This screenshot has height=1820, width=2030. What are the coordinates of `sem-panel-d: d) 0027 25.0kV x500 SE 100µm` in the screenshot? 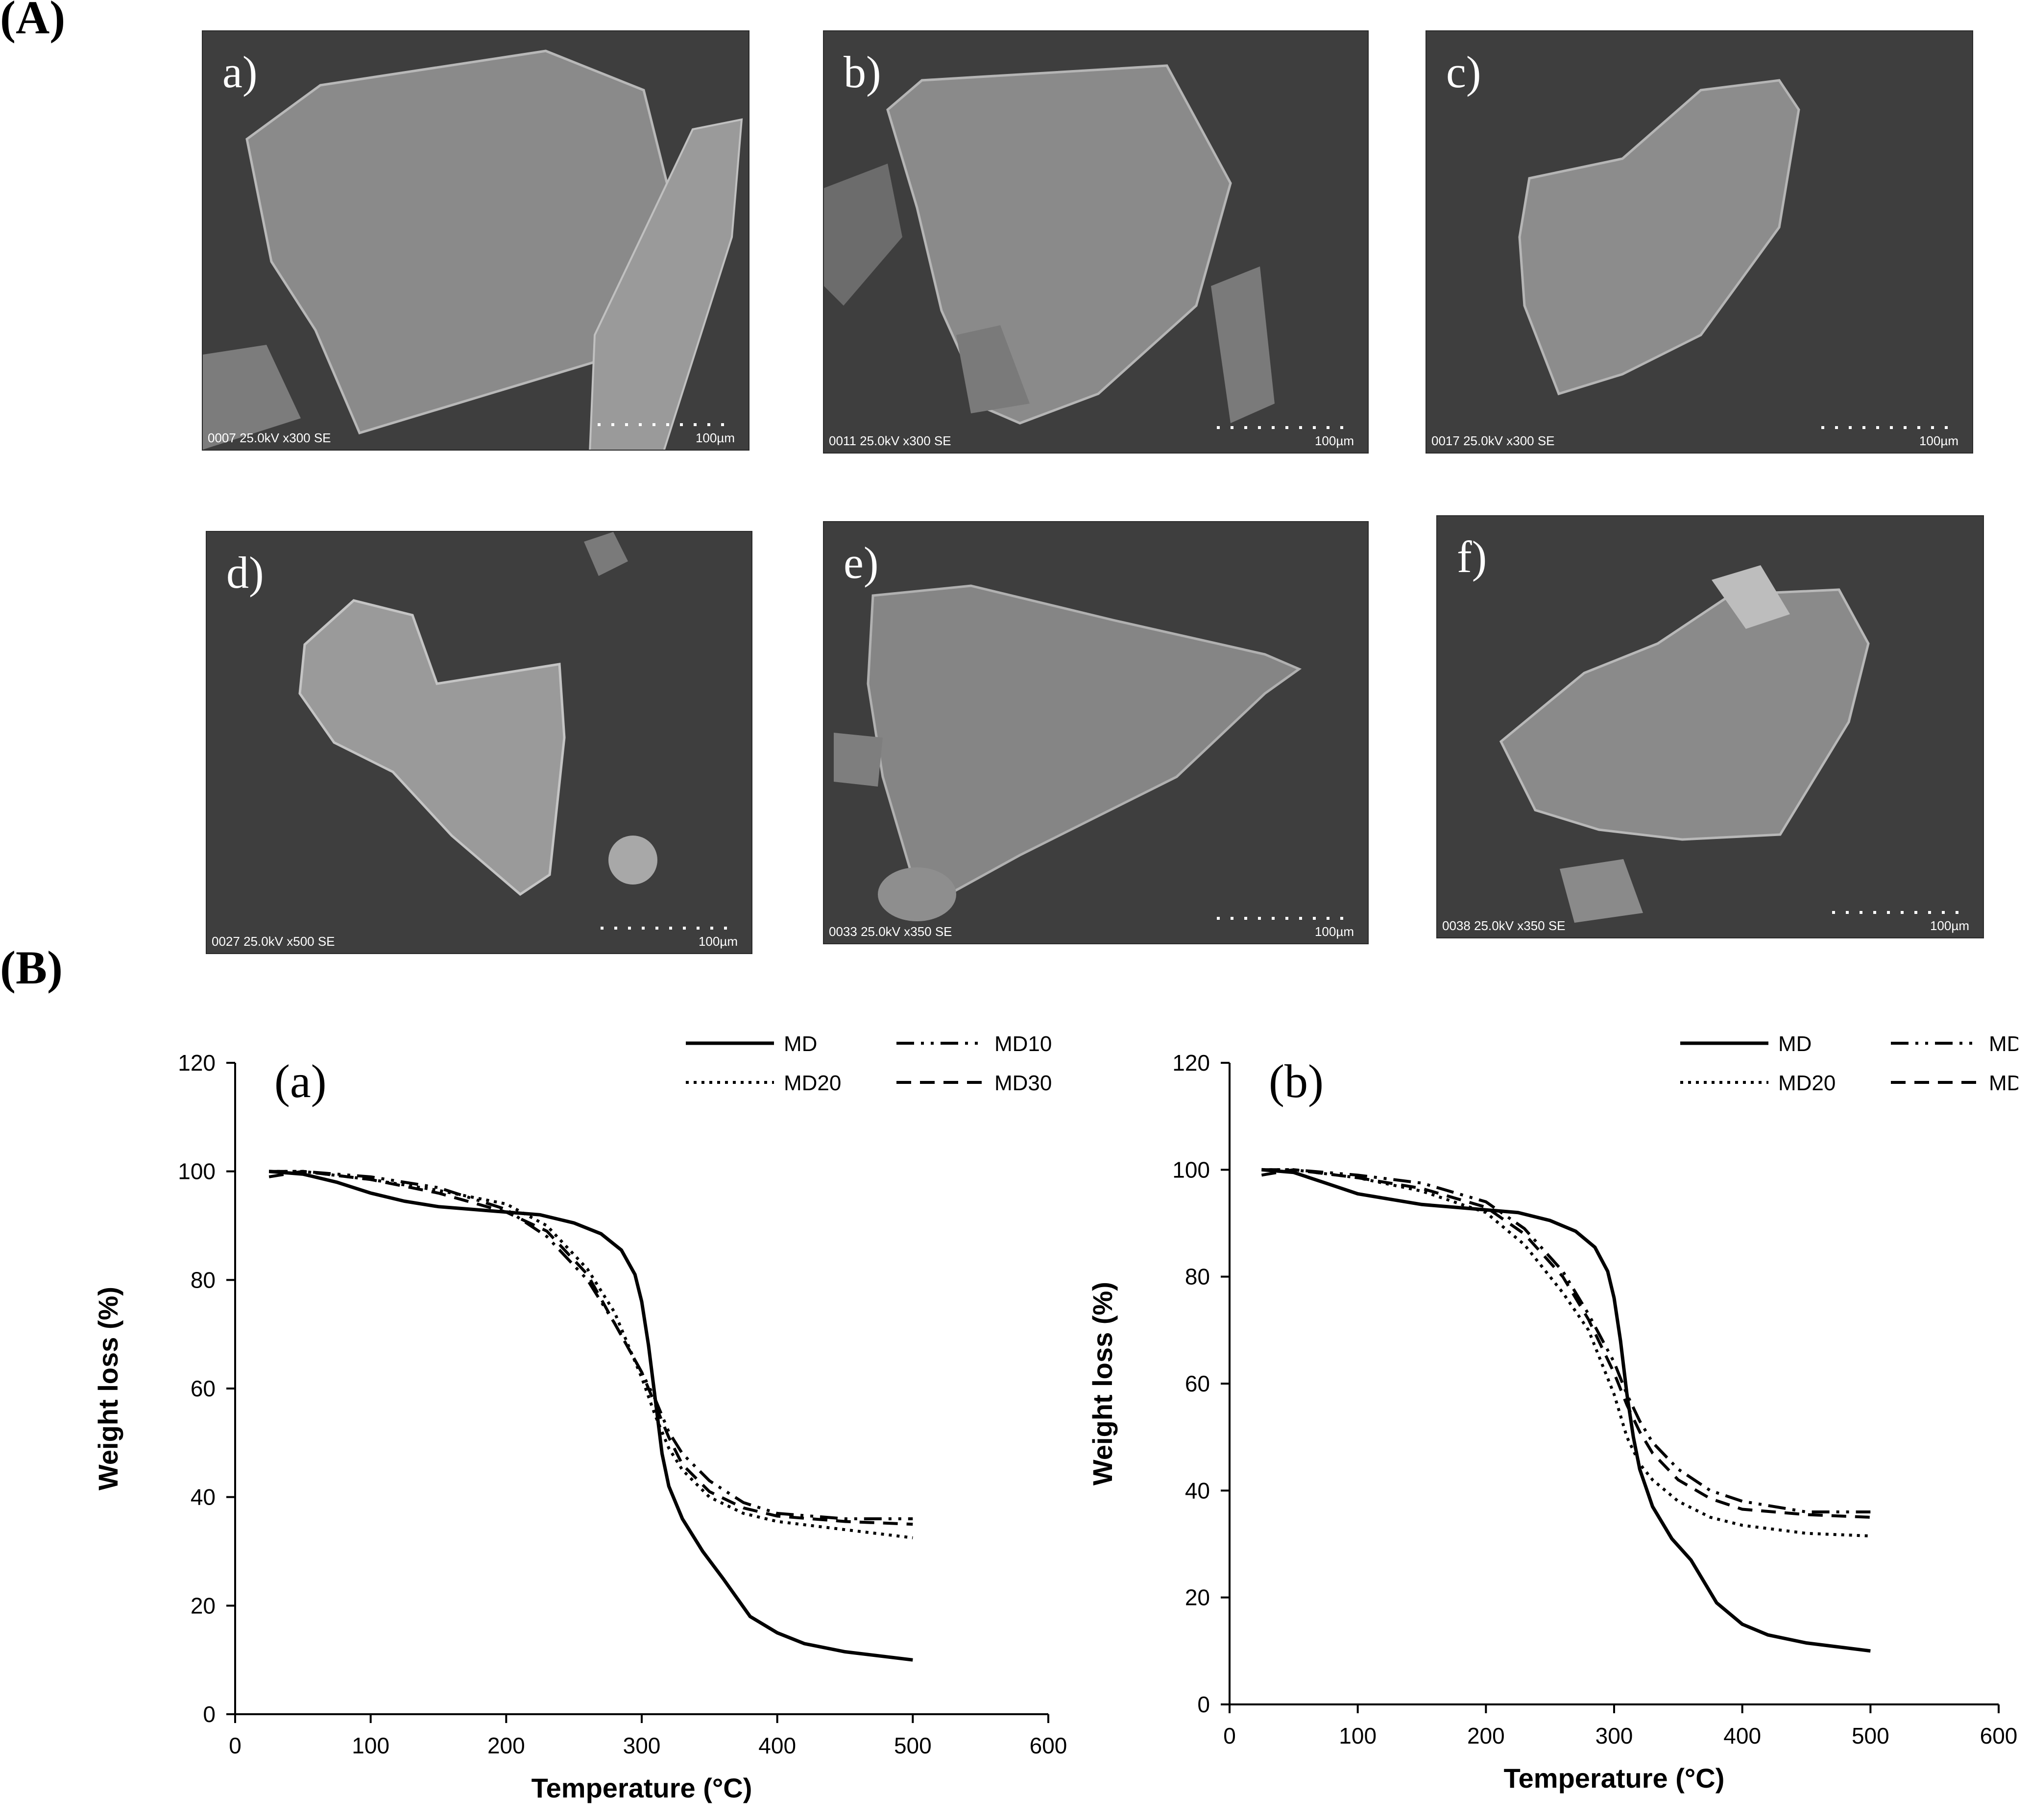 It's located at (479, 742).